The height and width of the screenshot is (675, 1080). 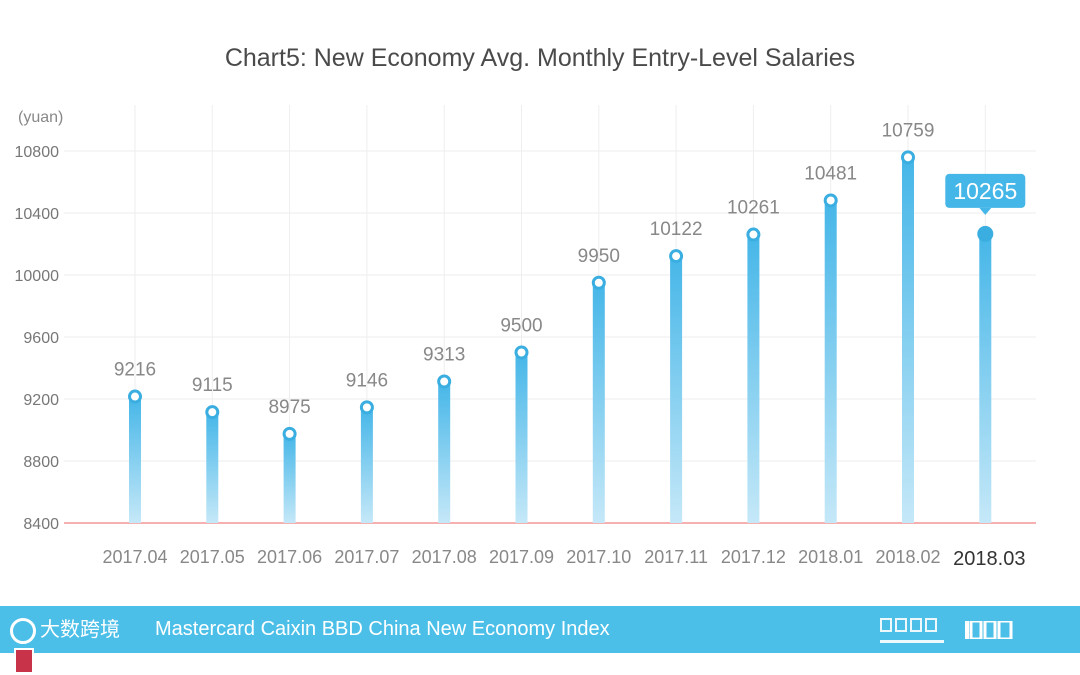 What do you see at coordinates (676, 557) in the screenshot?
I see `x-tick-label: 2017.11` at bounding box center [676, 557].